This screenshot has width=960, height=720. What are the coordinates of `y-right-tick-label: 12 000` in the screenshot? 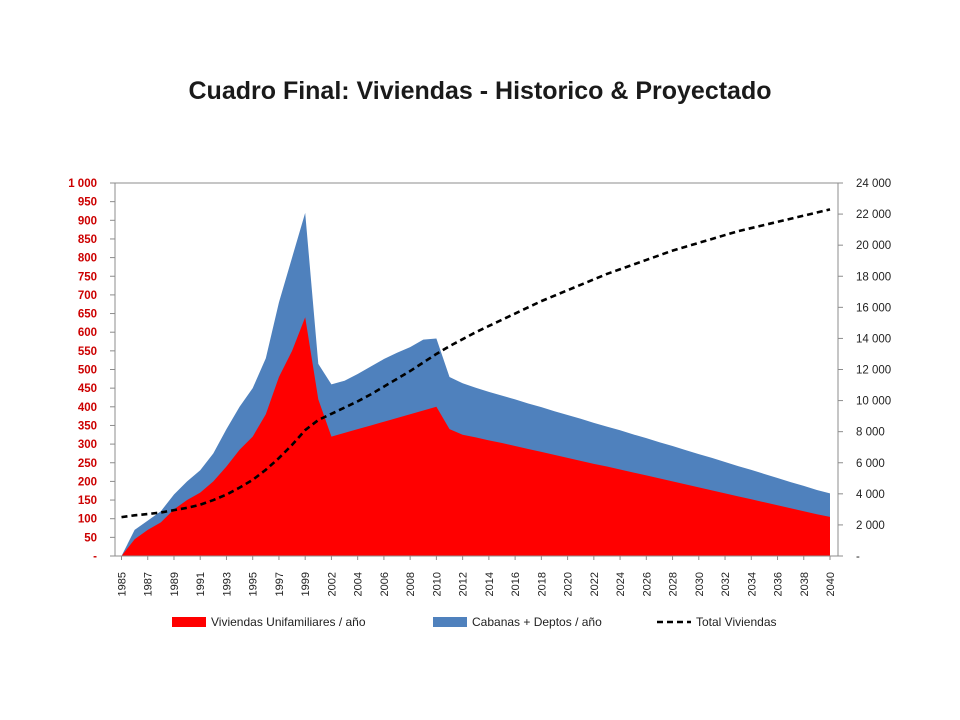 It's located at (873, 371).